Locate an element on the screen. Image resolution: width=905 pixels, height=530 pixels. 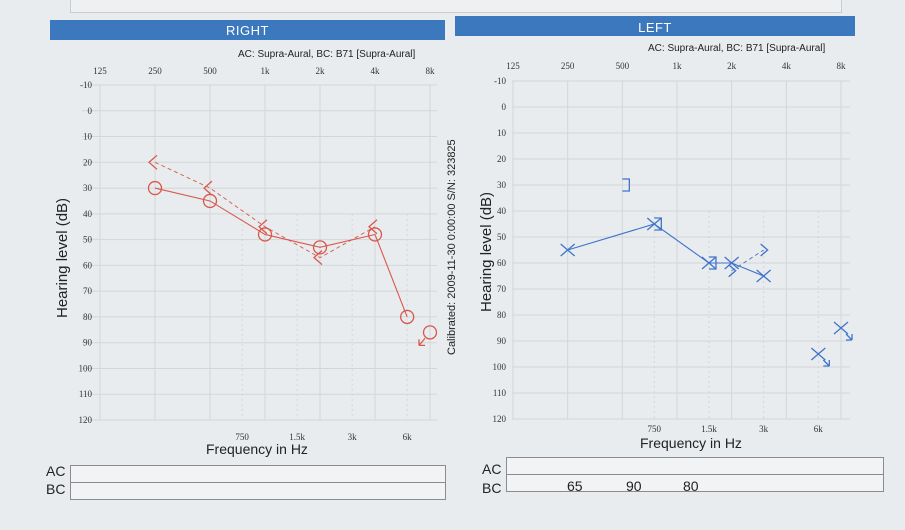
left-x-axis-label: Frequency in Hz is located at coordinates (691, 443).